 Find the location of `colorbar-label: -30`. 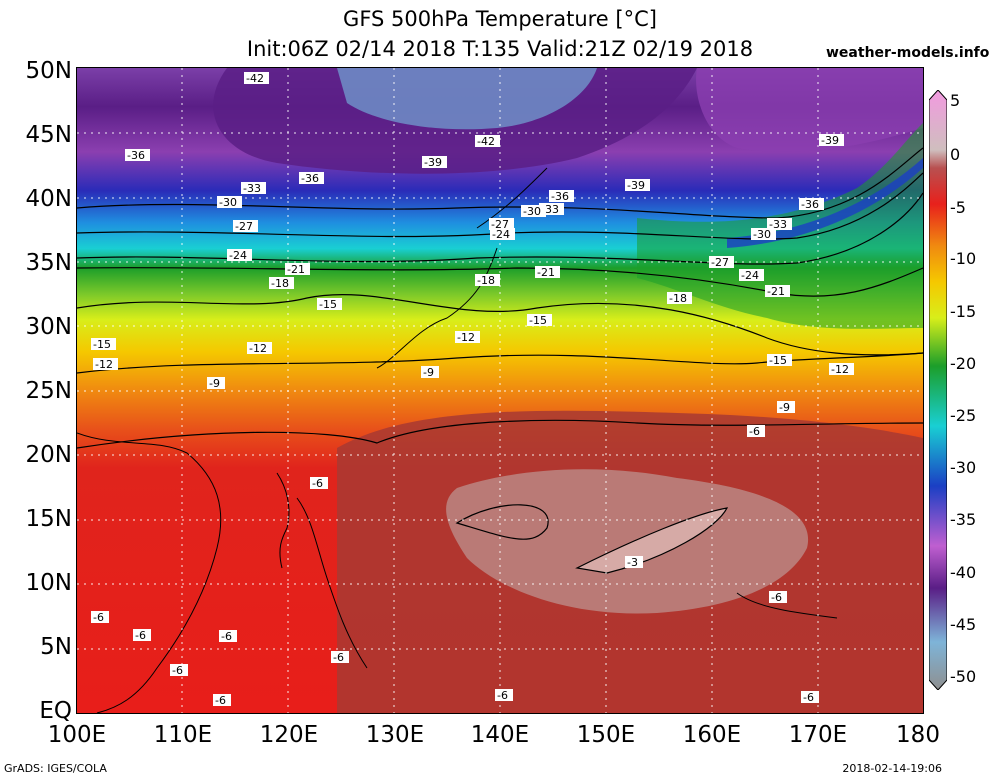

colorbar-label: -30 is located at coordinates (963, 467).